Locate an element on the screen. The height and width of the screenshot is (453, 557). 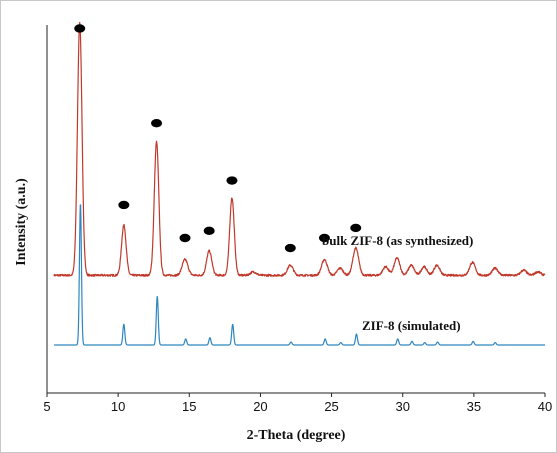
x-tick-label: 20 is located at coordinates (260, 406).